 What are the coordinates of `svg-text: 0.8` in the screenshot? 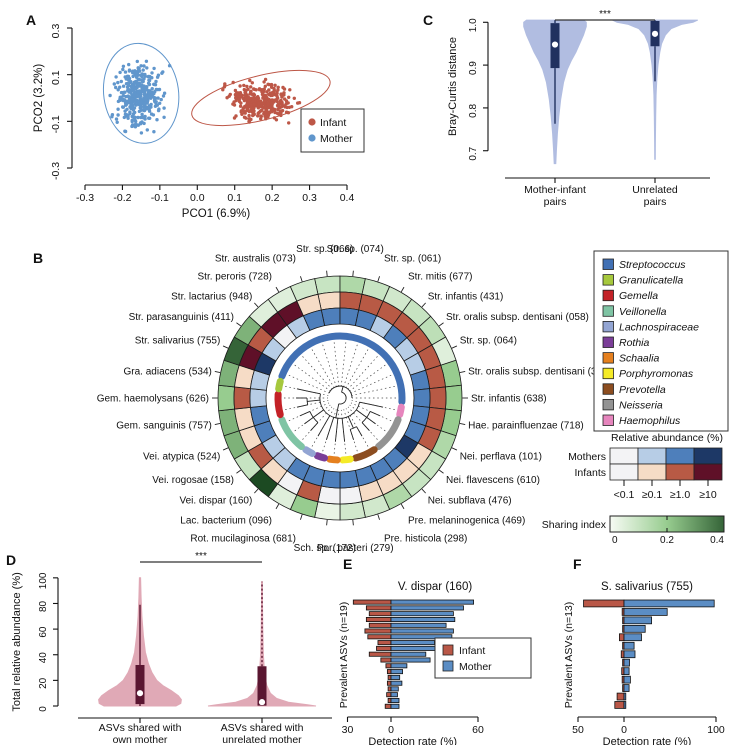 It's located at (473, 111).